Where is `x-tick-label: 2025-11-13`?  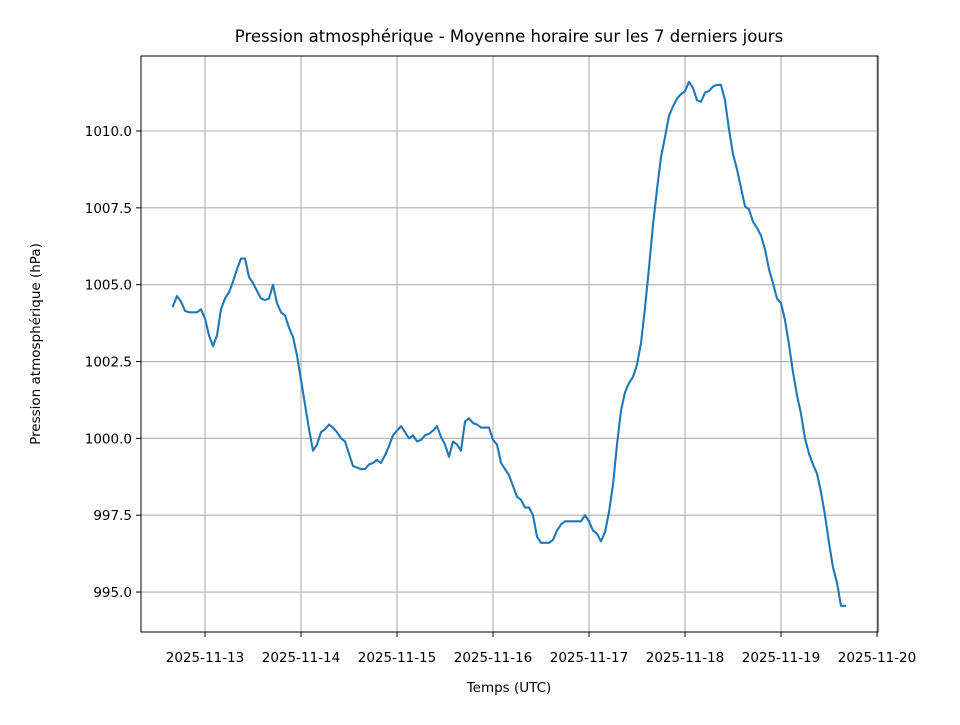
x-tick-label: 2025-11-13 is located at coordinates (205, 658).